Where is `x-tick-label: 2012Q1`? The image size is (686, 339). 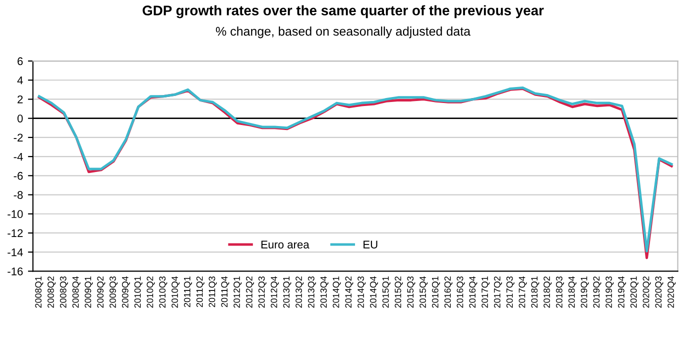
x-tick-label: 2012Q1 is located at coordinates (238, 292).